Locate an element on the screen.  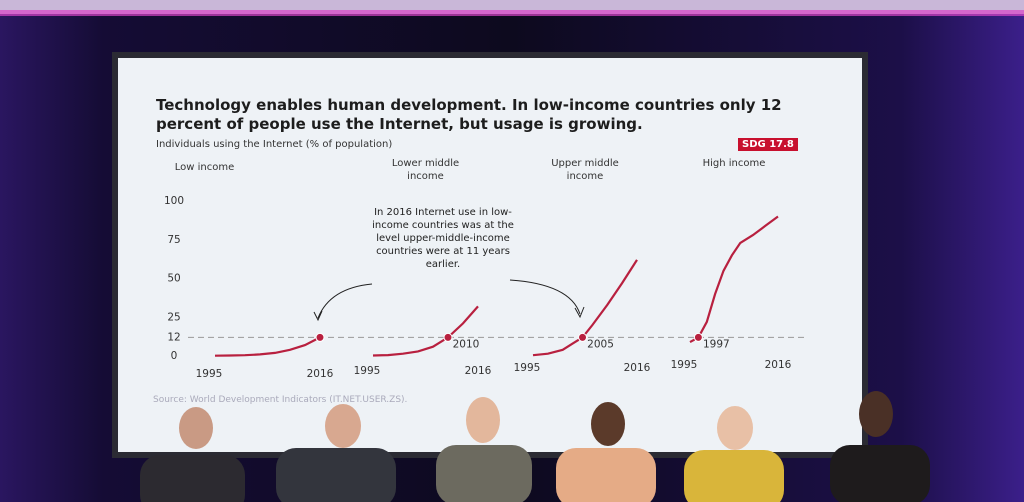
y-tick-label: 0 is located at coordinates (174, 356).